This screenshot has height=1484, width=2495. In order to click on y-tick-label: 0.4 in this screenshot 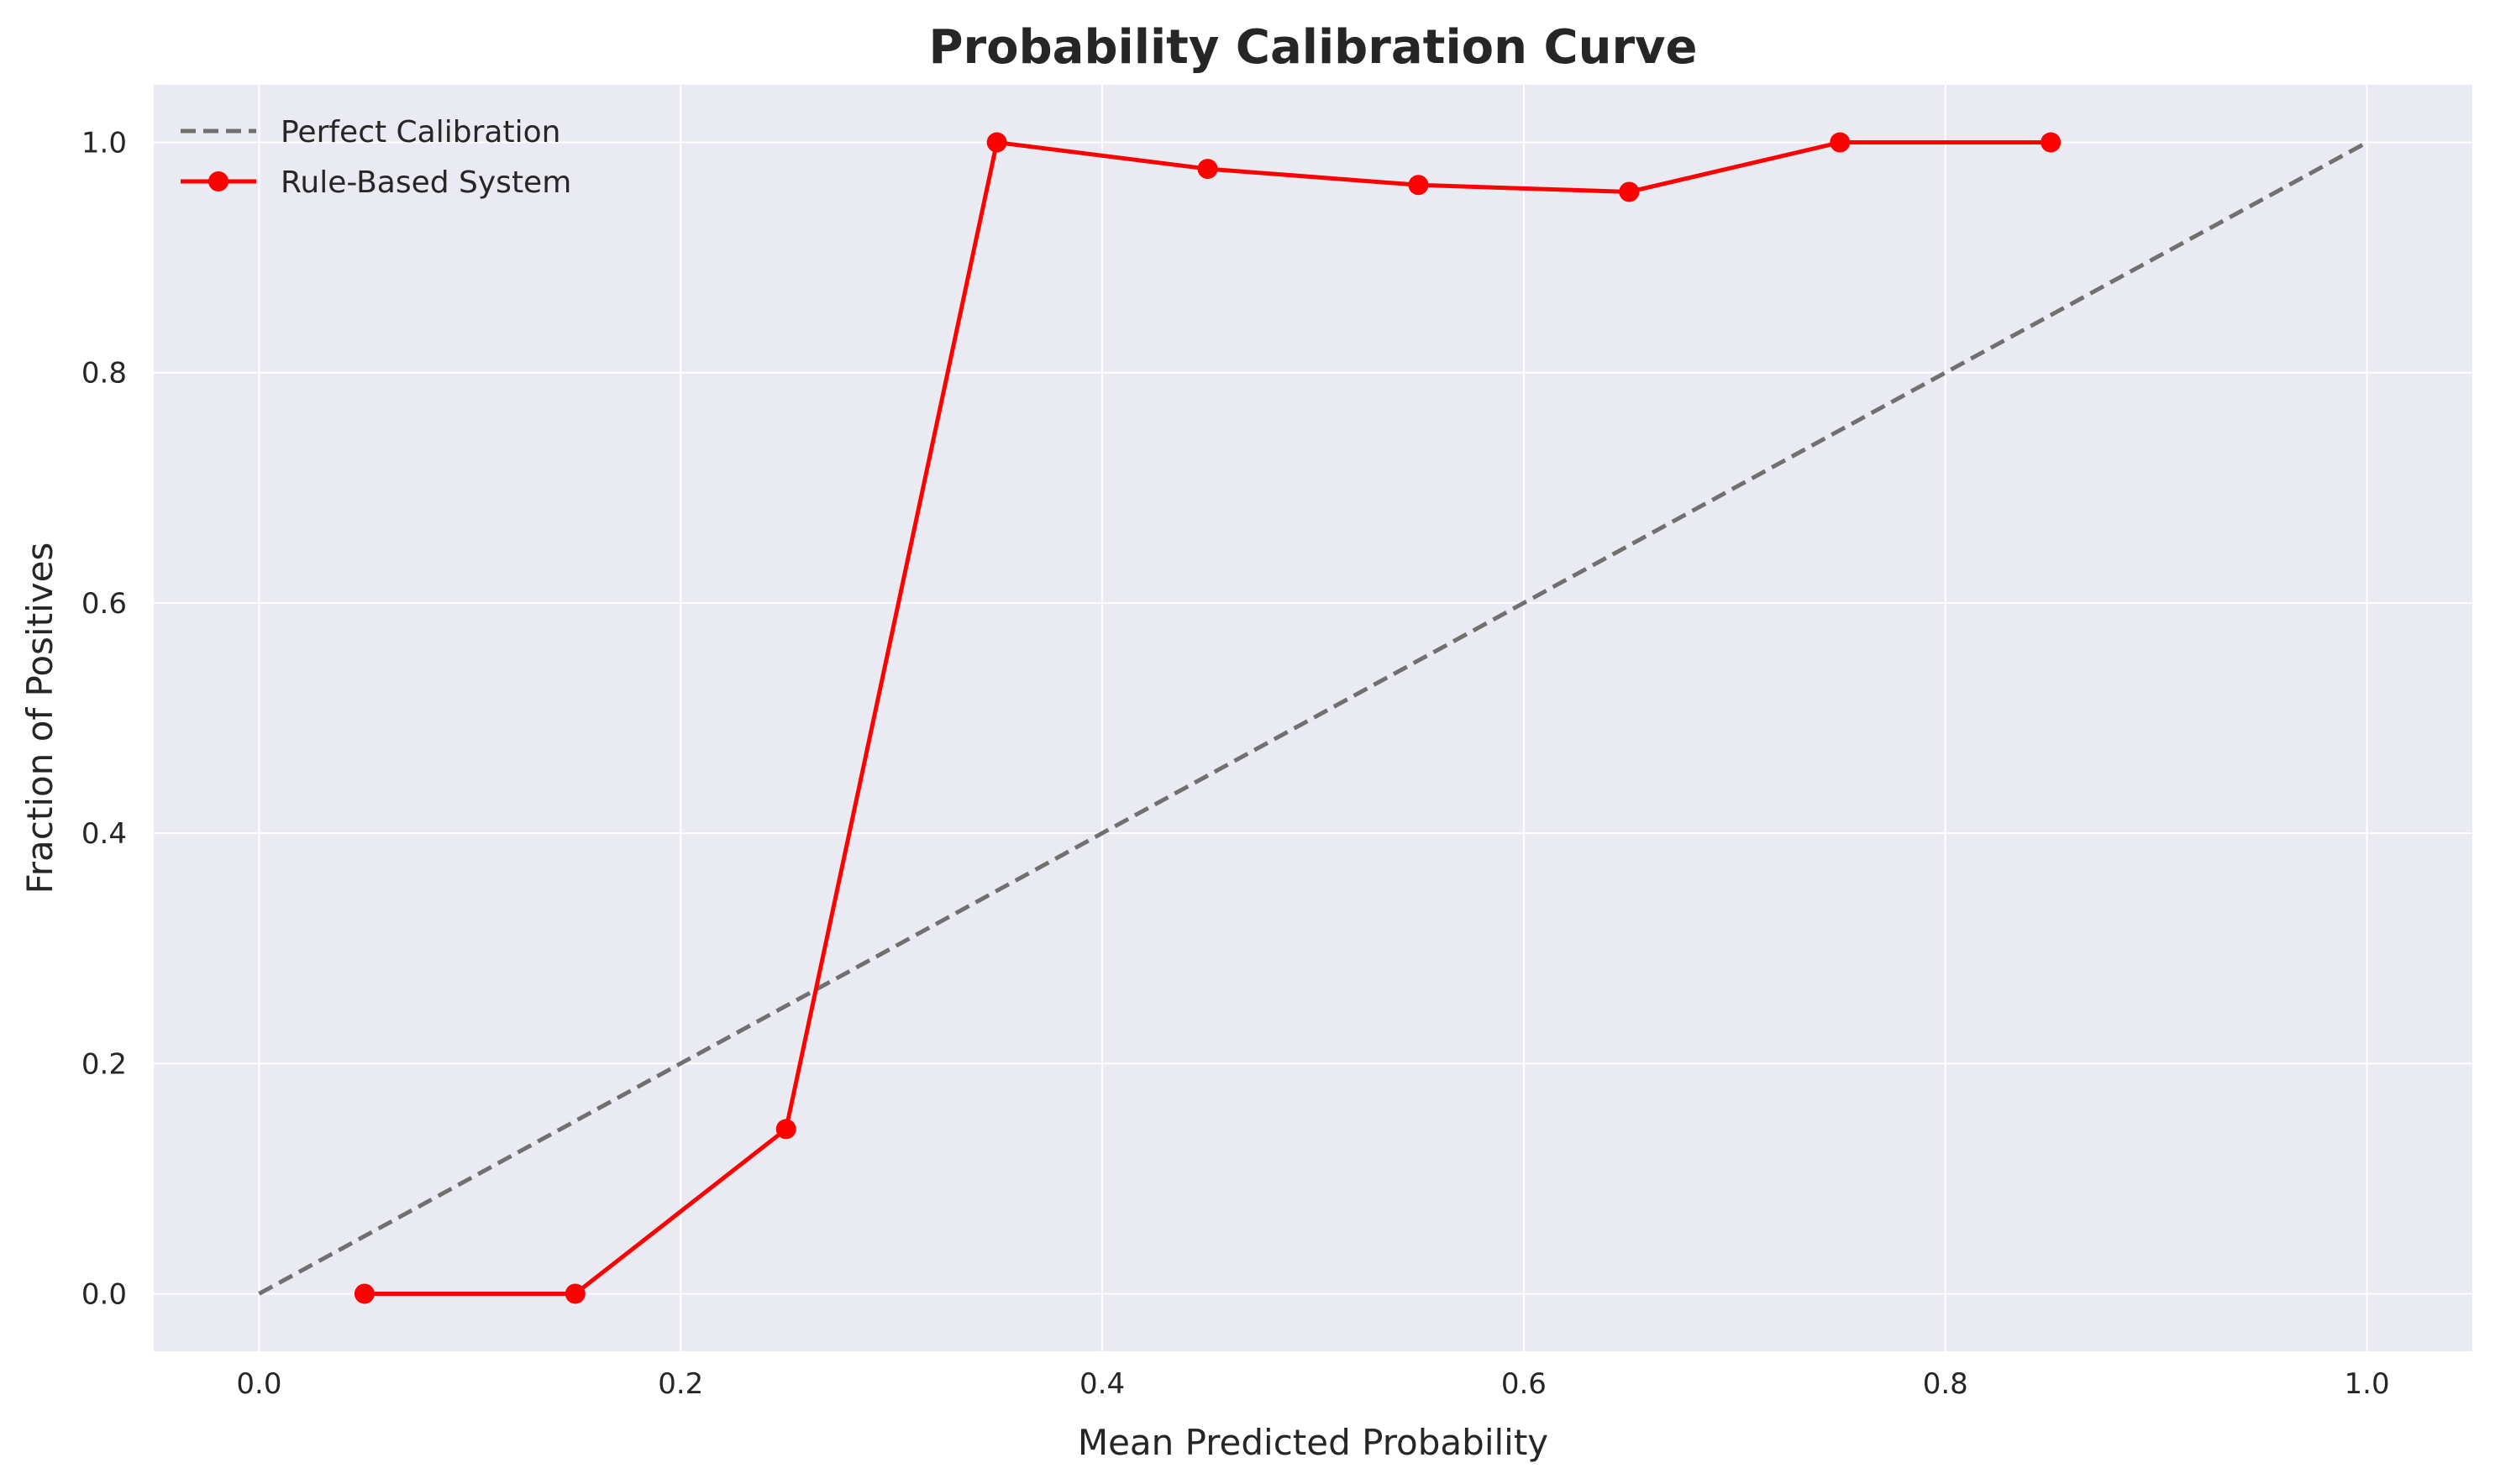, I will do `click(104, 834)`.